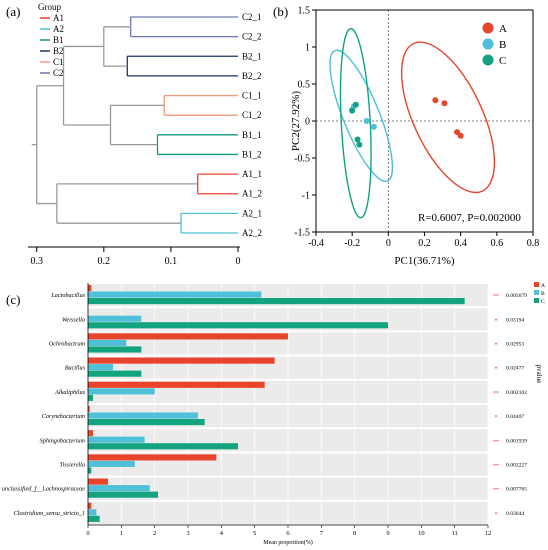 This screenshot has height=550, width=548. Describe the element at coordinates (543, 302) in the screenshot. I see `bar-legend-label-C: C` at that location.